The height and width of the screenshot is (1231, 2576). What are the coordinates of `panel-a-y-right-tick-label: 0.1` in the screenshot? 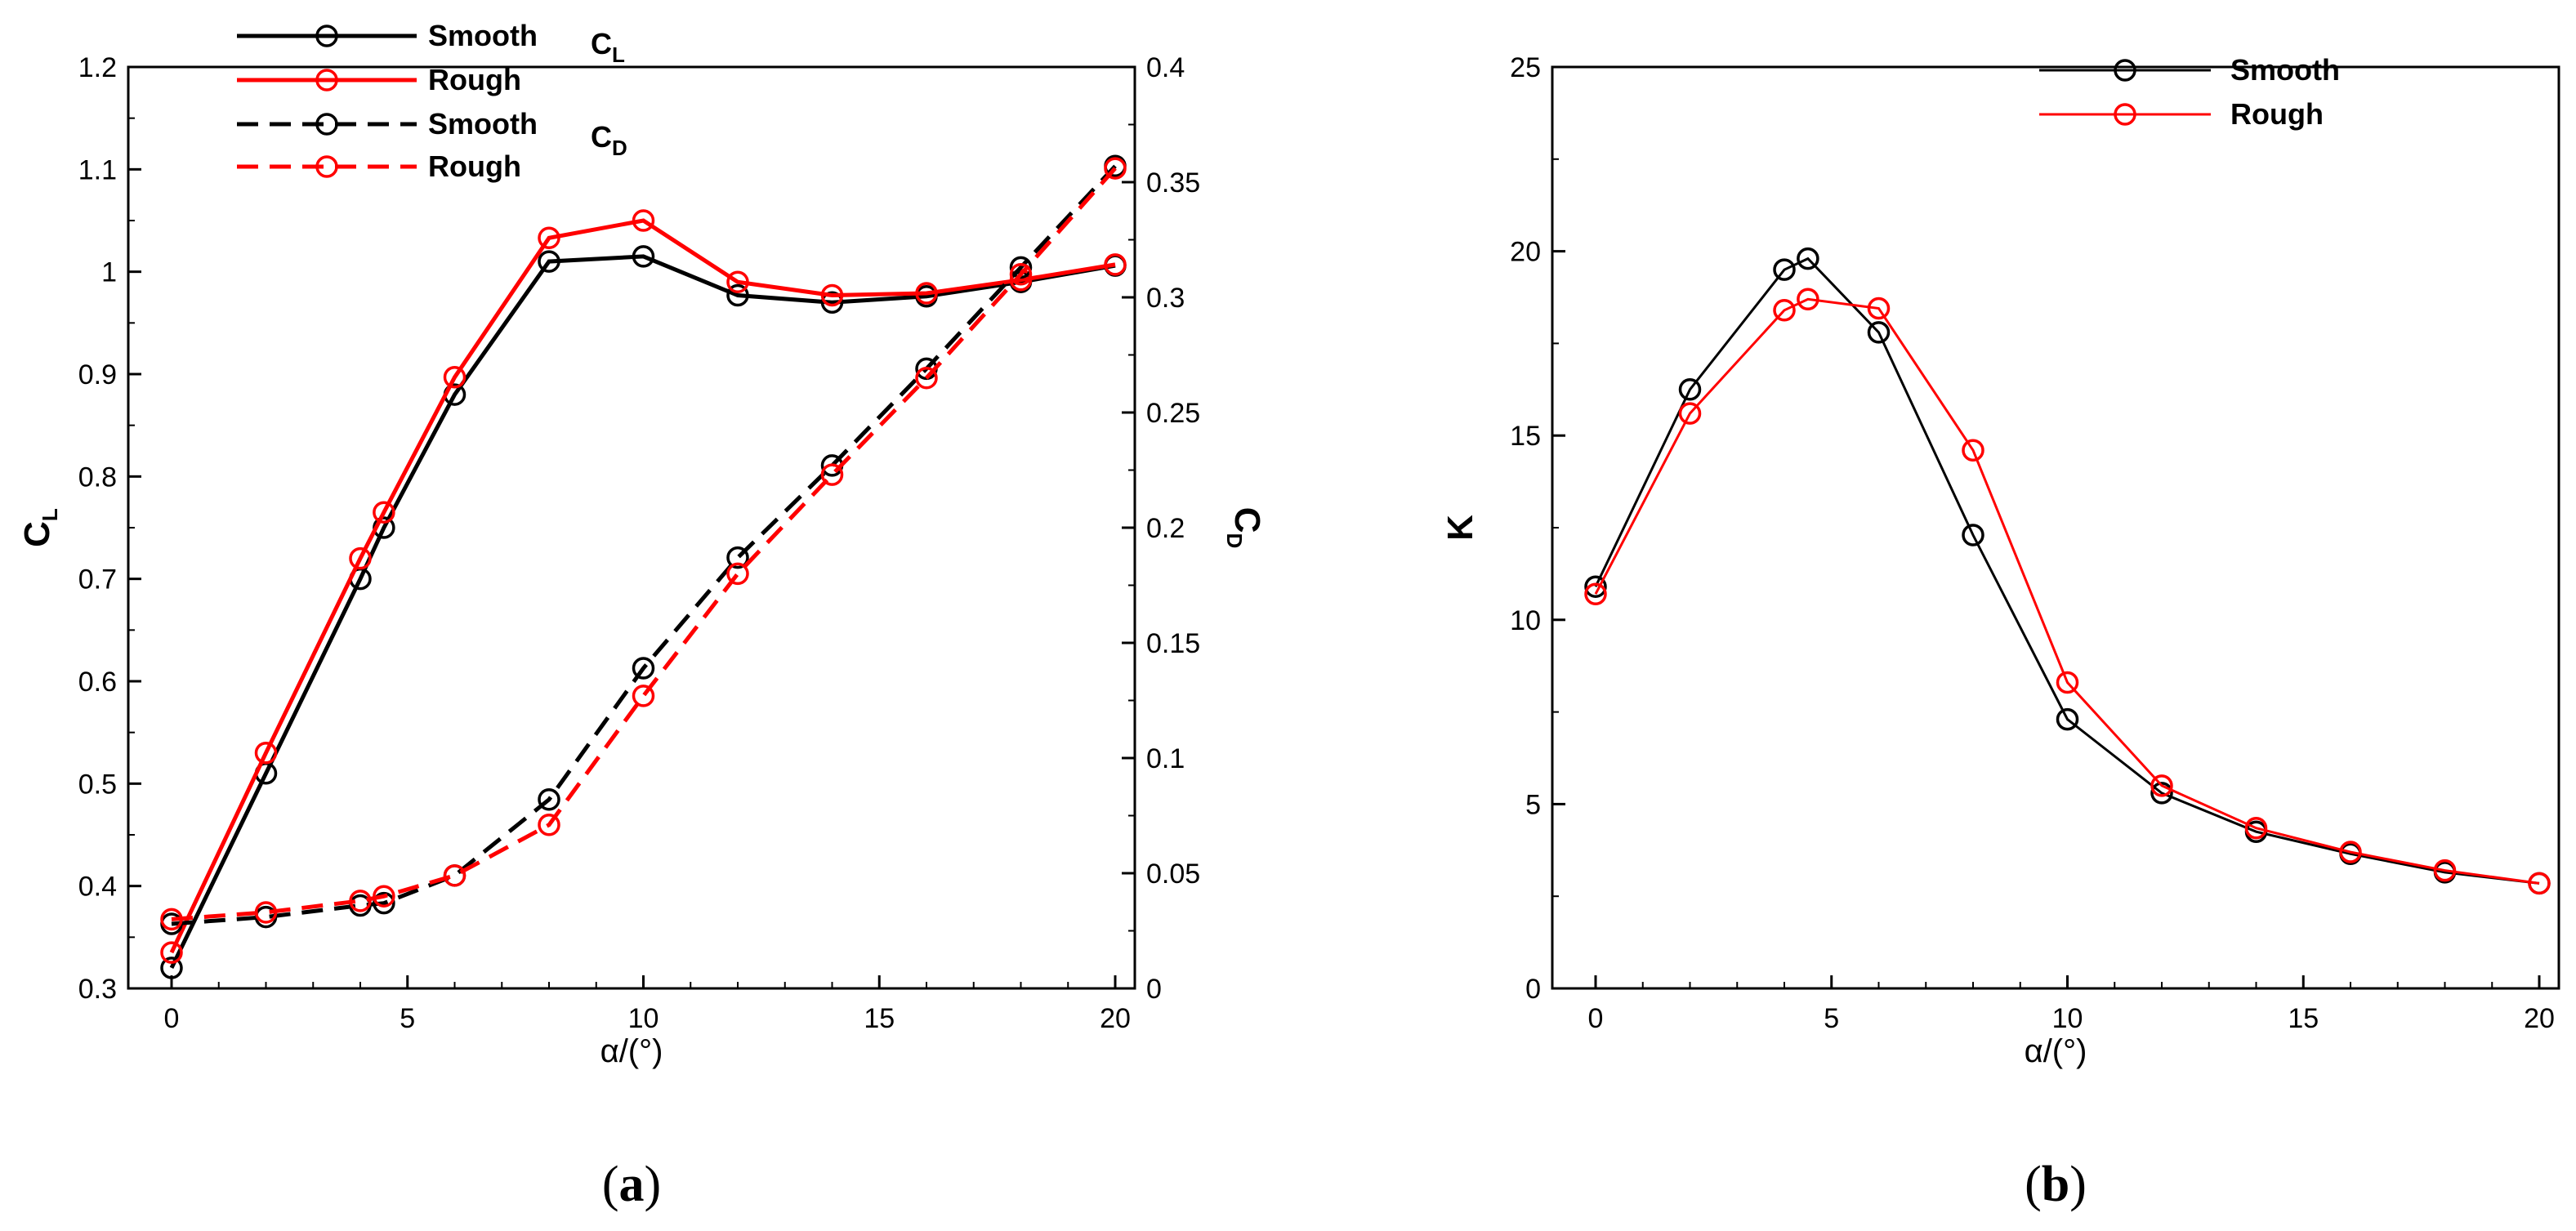 It's located at (1166, 758).